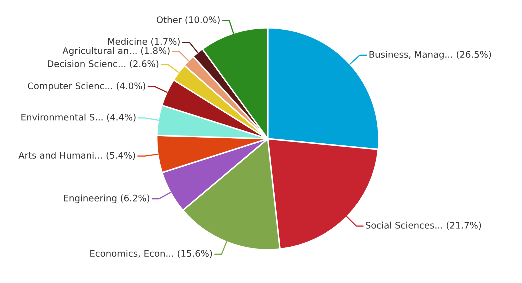 Image resolution: width=522 pixels, height=283 pixels. I want to click on slice-label: Economics, Econ... (15.6%), so click(151, 254).